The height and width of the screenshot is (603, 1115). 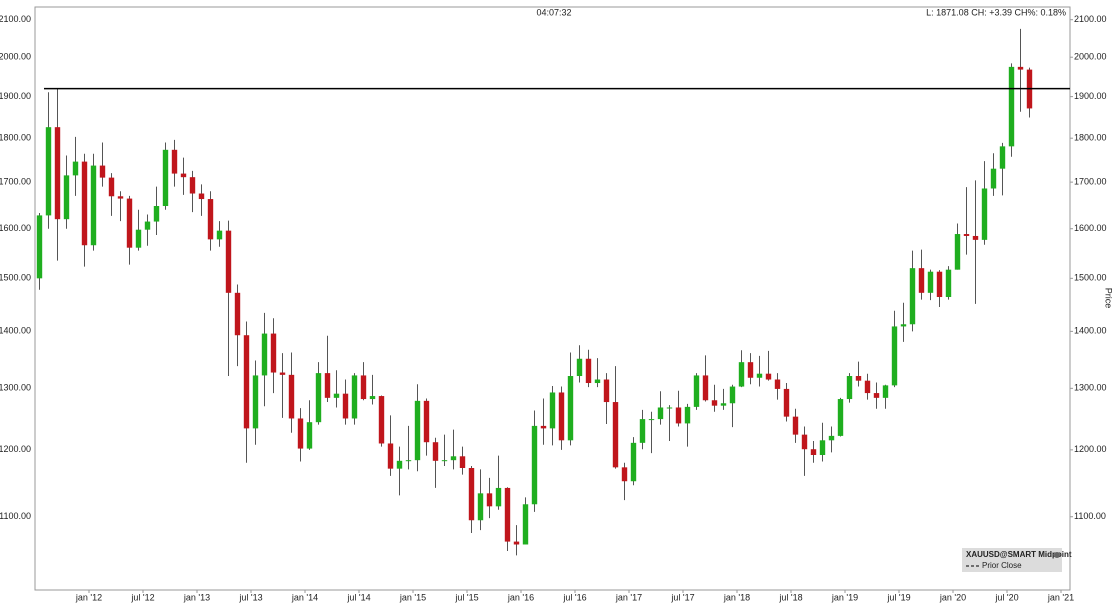 What do you see at coordinates (15, 331) in the screenshot?
I see `y-tick-label: 1400.00` at bounding box center [15, 331].